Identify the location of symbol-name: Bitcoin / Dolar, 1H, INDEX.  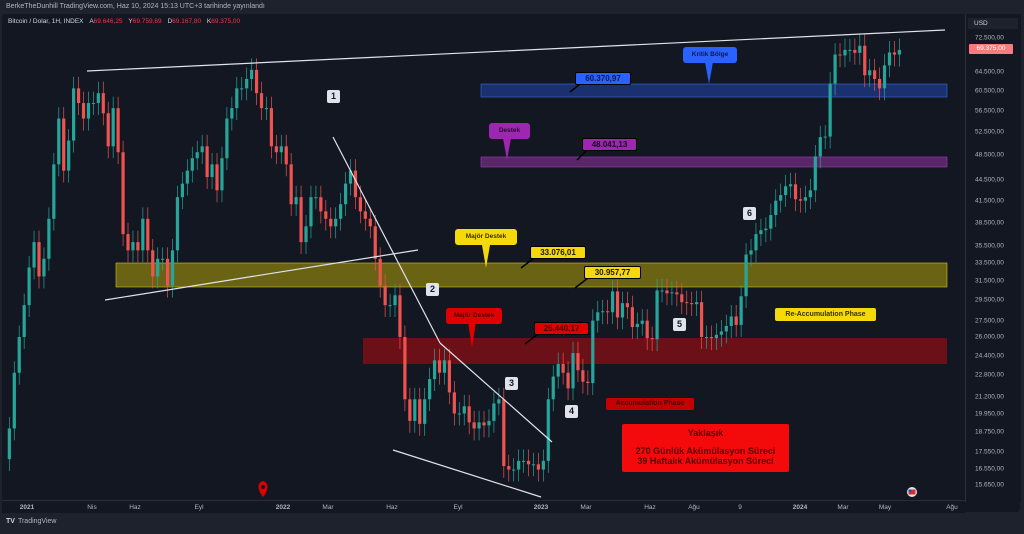
(46, 21).